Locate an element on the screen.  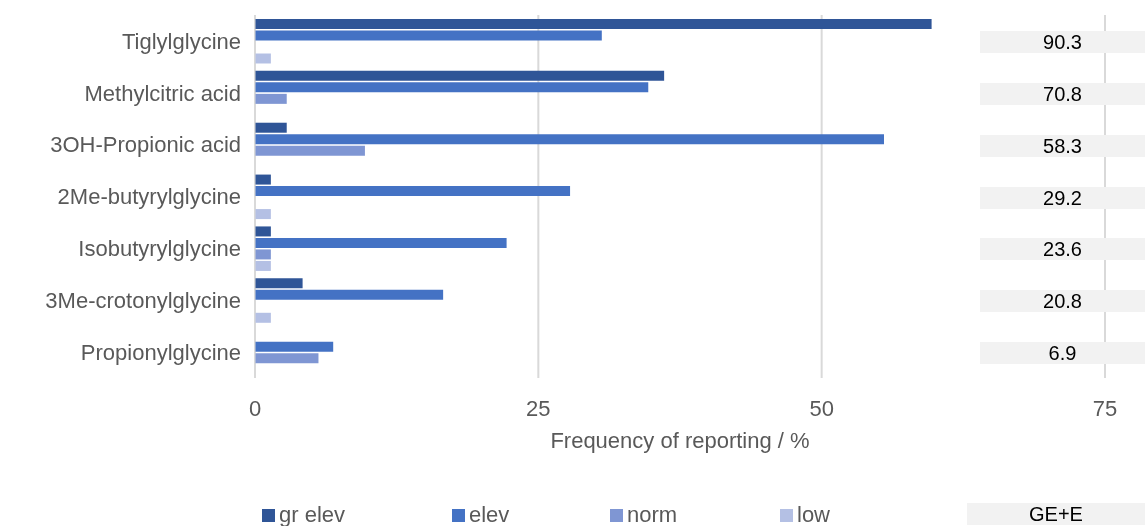
x-tick-label: 75 is located at coordinates (1105, 408).